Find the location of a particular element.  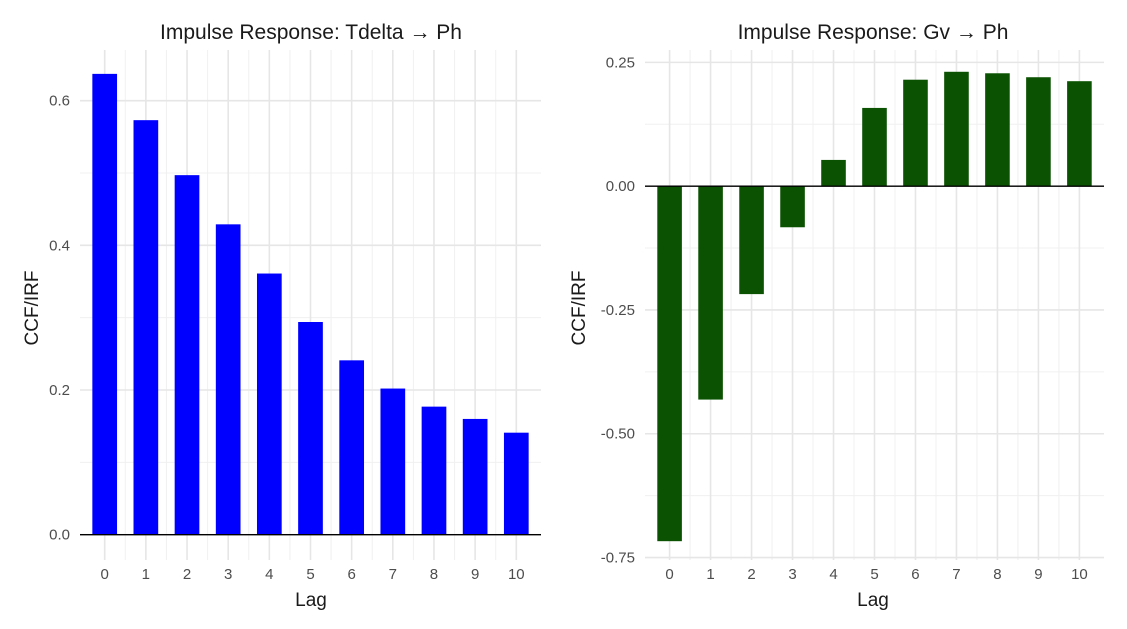

y-tick-label: 0.6 is located at coordinates (59, 101).